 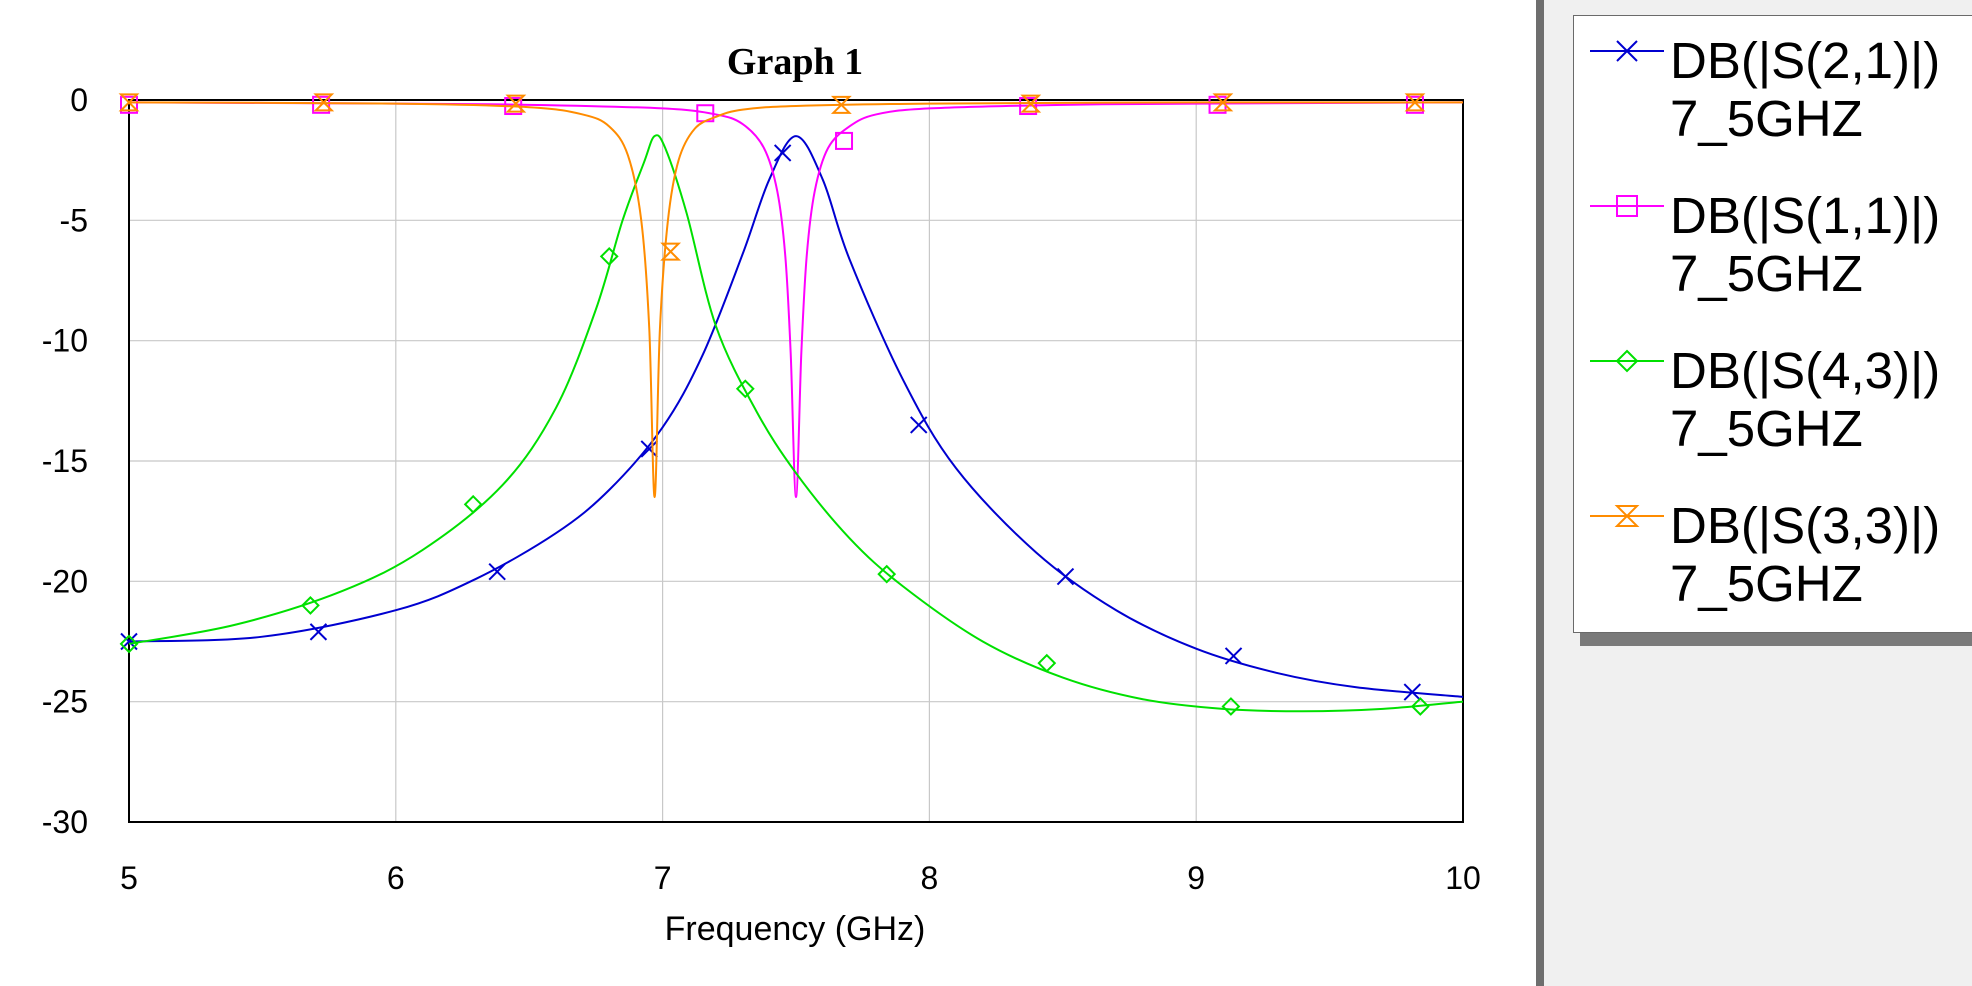 I want to click on y-tick-label: 0, so click(x=79, y=100).